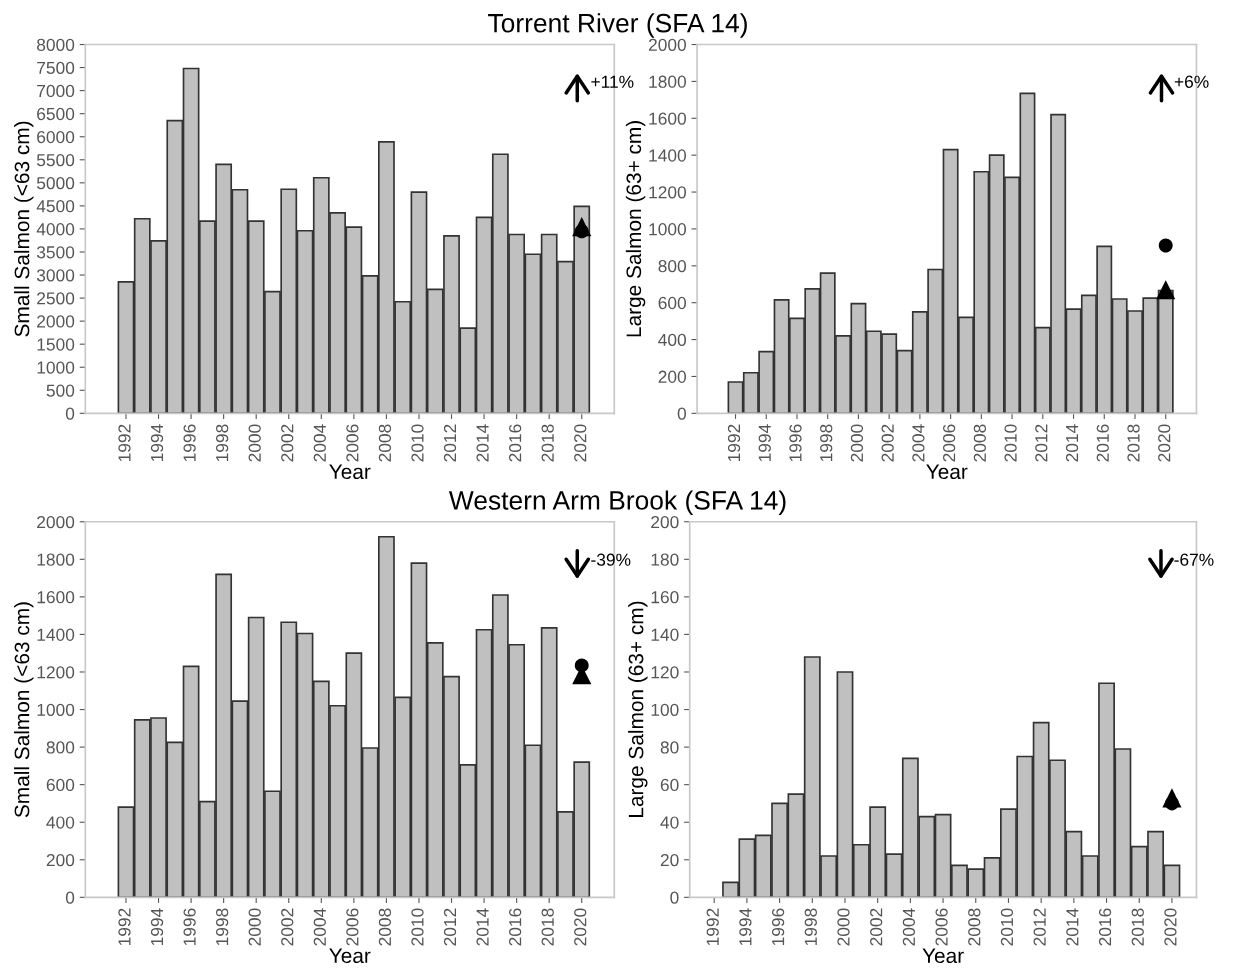 This screenshot has height=968, width=1236. Describe the element at coordinates (56, 68) in the screenshot. I see `y-tick-label: 7500` at that location.